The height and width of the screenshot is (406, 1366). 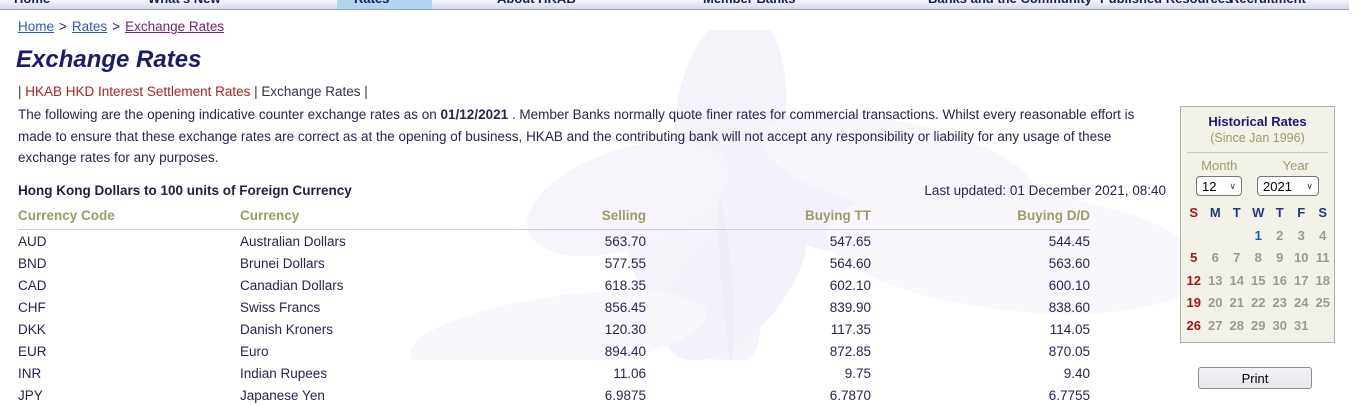 What do you see at coordinates (536, 4) in the screenshot?
I see `nav-item-about-hkab: About HKAB` at bounding box center [536, 4].